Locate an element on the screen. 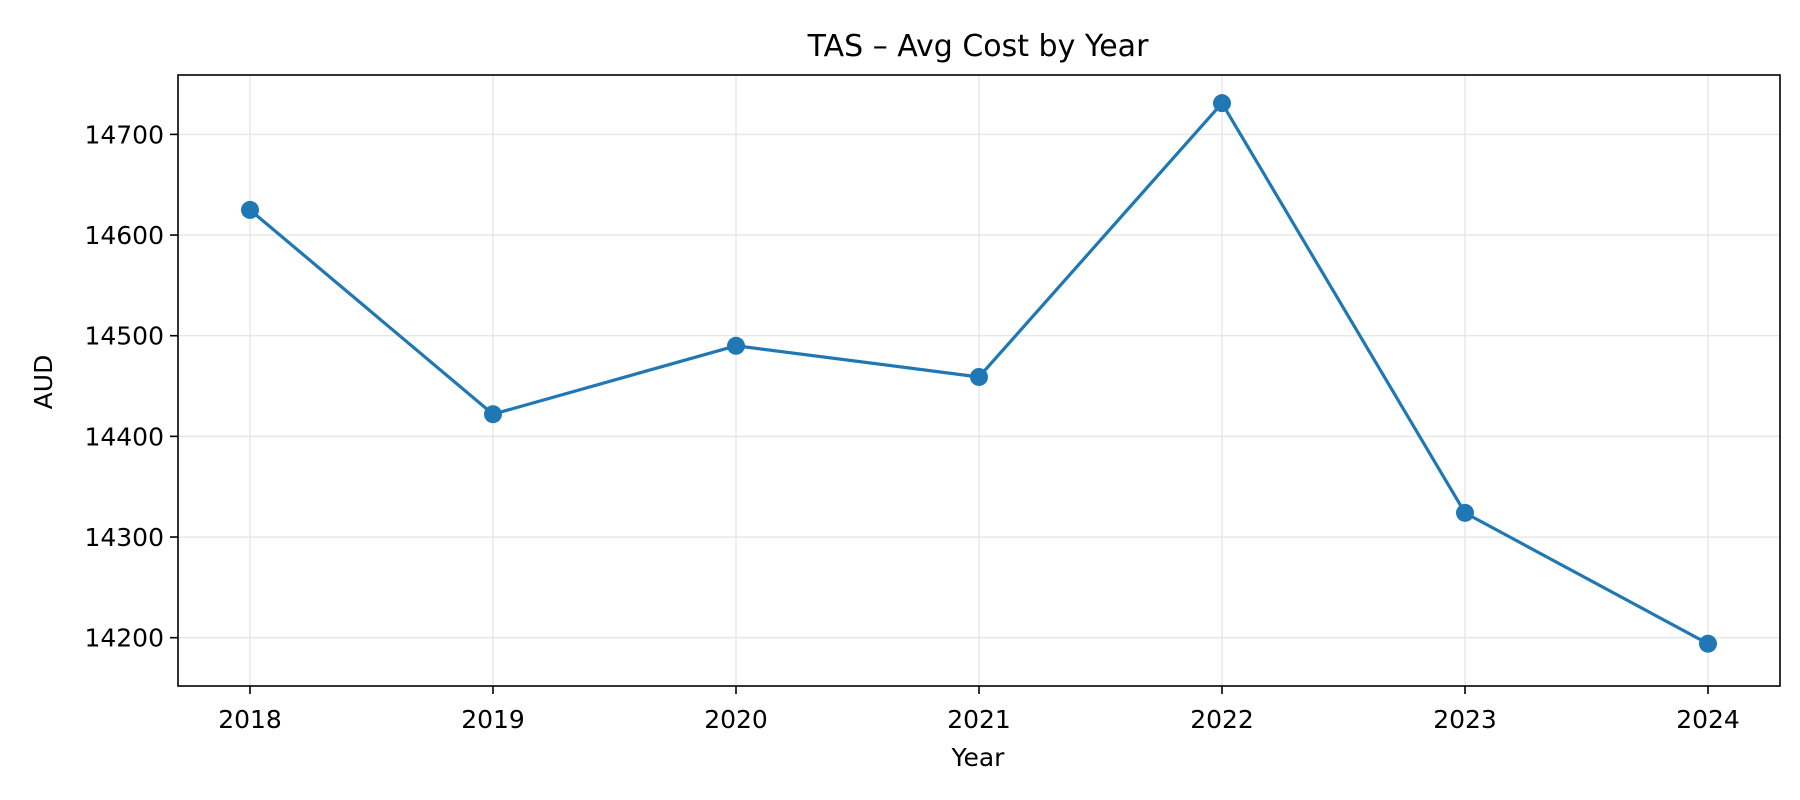 This screenshot has height=800, width=1800. y-tick-label: 14200 is located at coordinates (124, 638).